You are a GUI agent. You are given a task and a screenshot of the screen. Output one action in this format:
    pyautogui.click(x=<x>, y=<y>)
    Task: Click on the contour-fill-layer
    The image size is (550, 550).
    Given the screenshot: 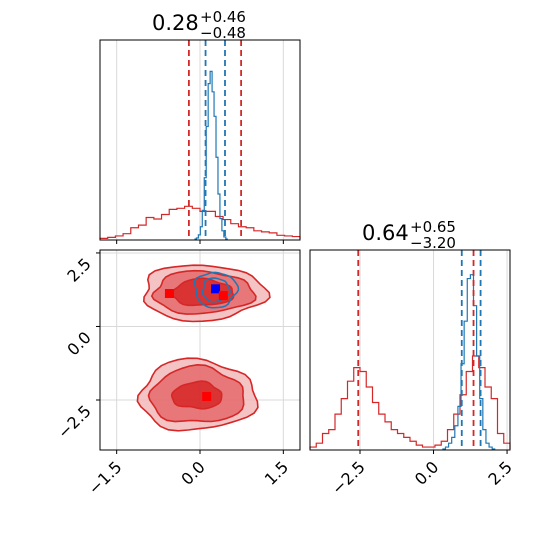 What is the action you would take?
    pyautogui.click(x=203, y=348)
    